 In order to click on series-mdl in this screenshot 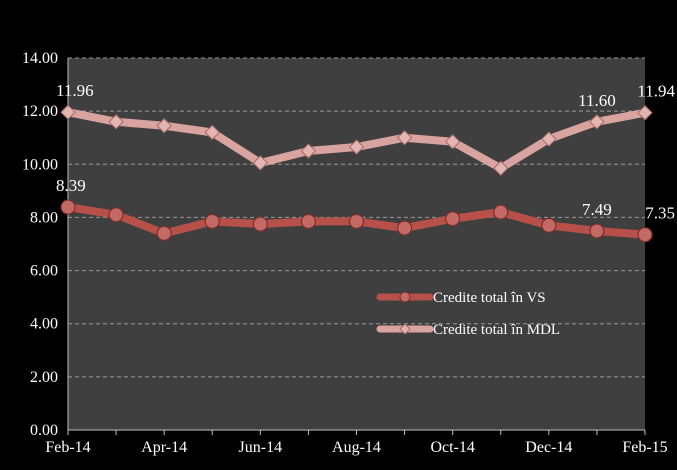, I will do `click(356, 140)`.